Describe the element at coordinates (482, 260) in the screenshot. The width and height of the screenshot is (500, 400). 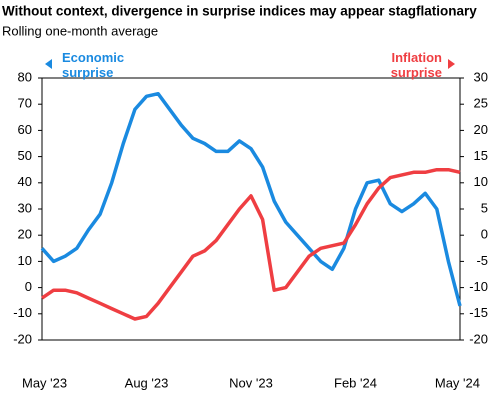
I see `y2-tick-label: -5` at that location.